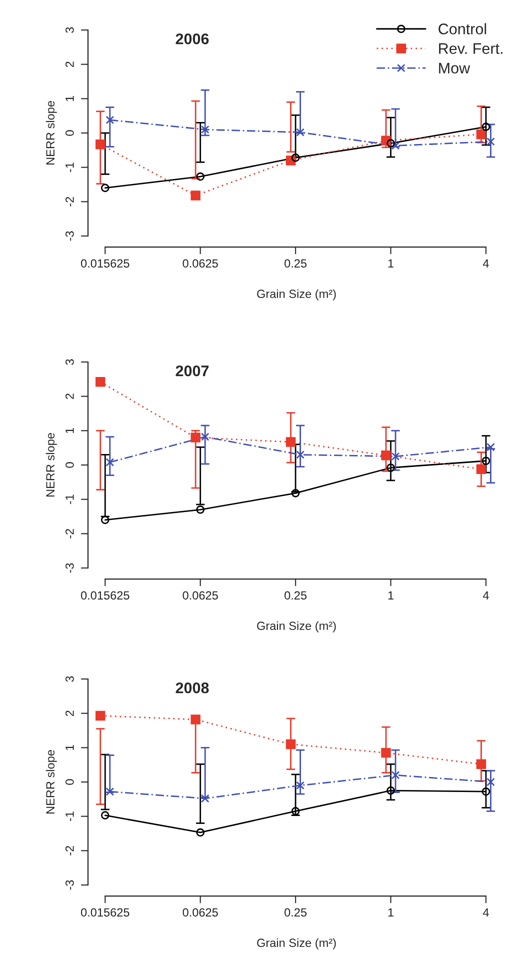 Image resolution: width=523 pixels, height=978 pixels. Describe the element at coordinates (462, 28) in the screenshot. I see `legend-label: Control` at that location.